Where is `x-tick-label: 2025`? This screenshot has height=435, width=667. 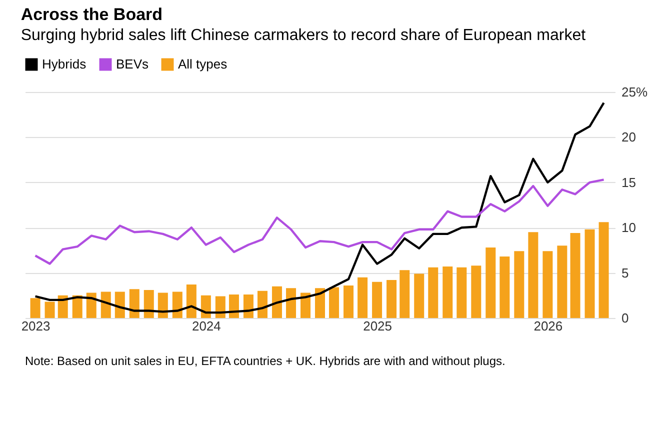
x-tick-label: 2025 is located at coordinates (377, 326).